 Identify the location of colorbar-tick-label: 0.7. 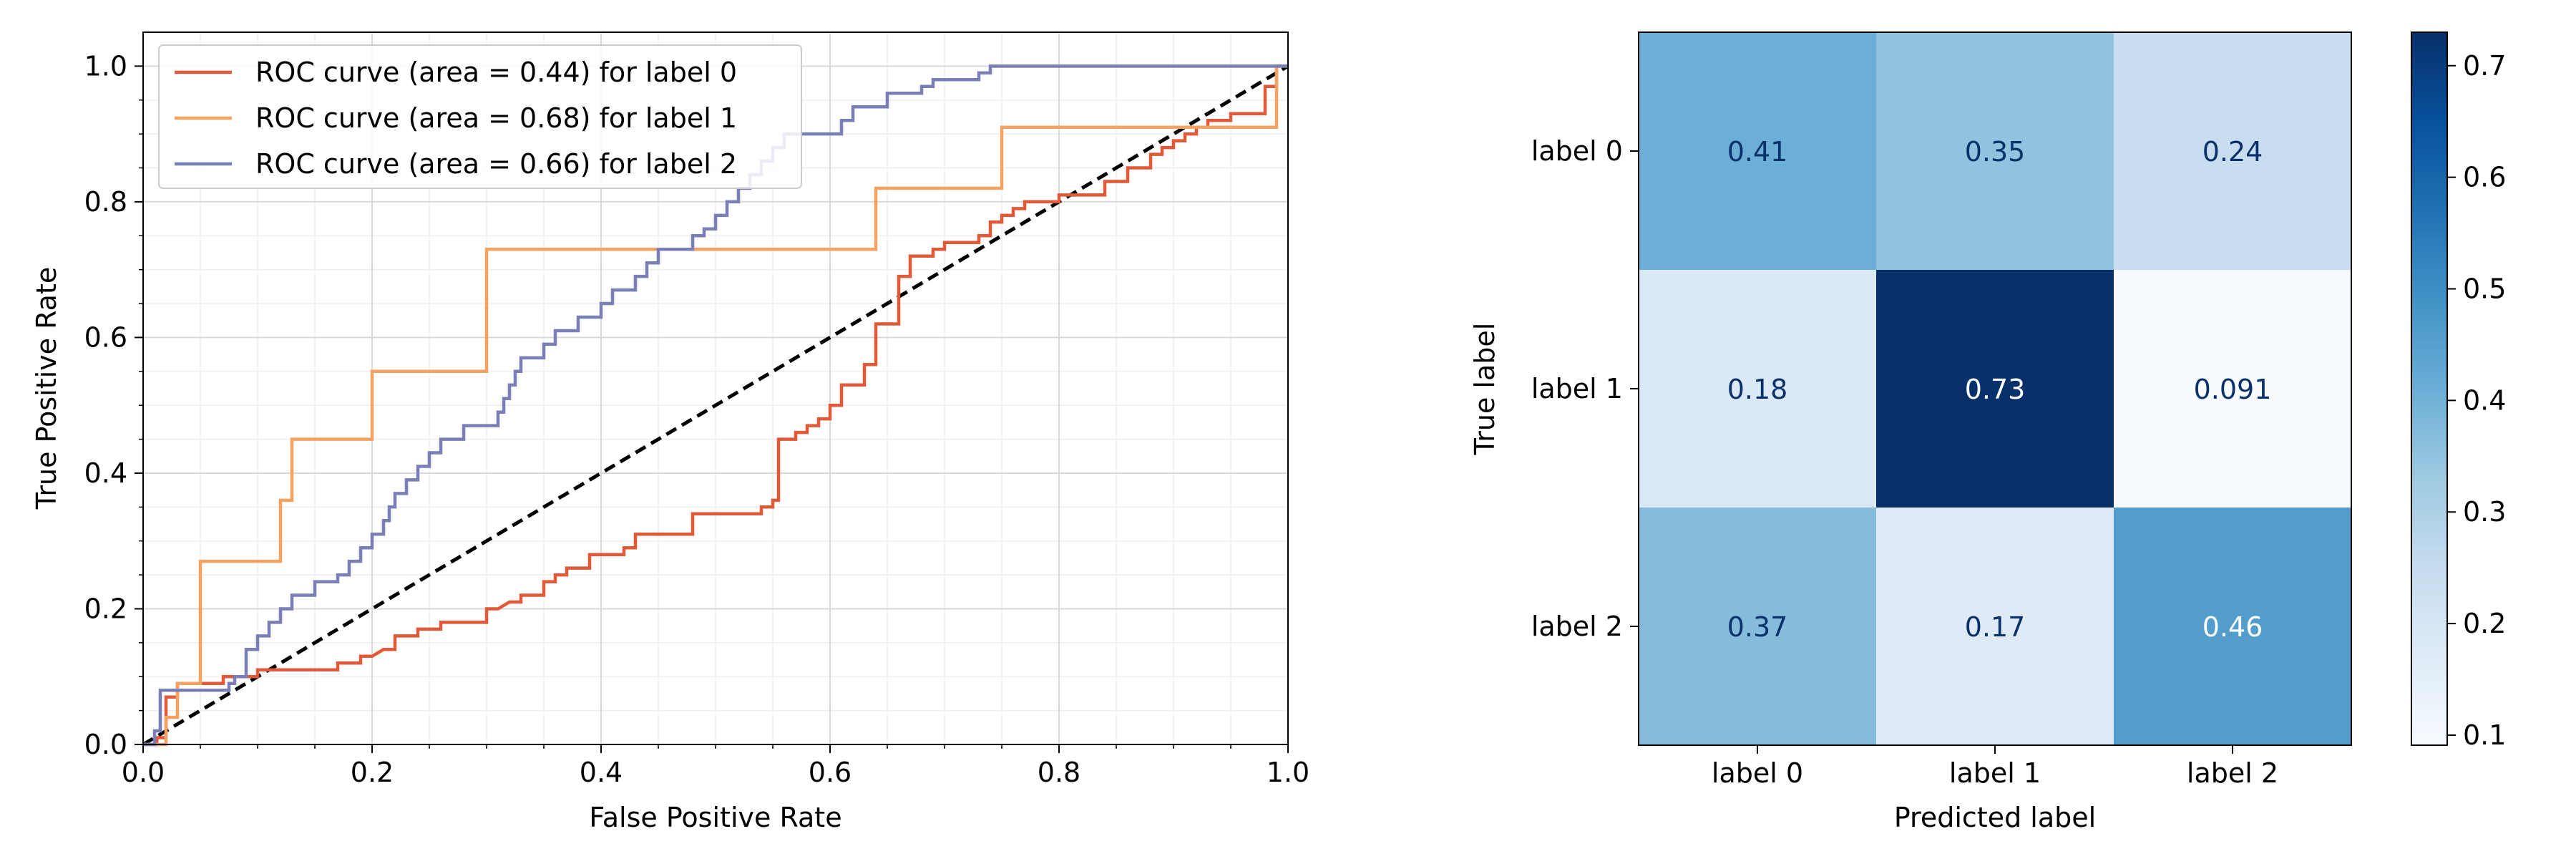
(2484, 66).